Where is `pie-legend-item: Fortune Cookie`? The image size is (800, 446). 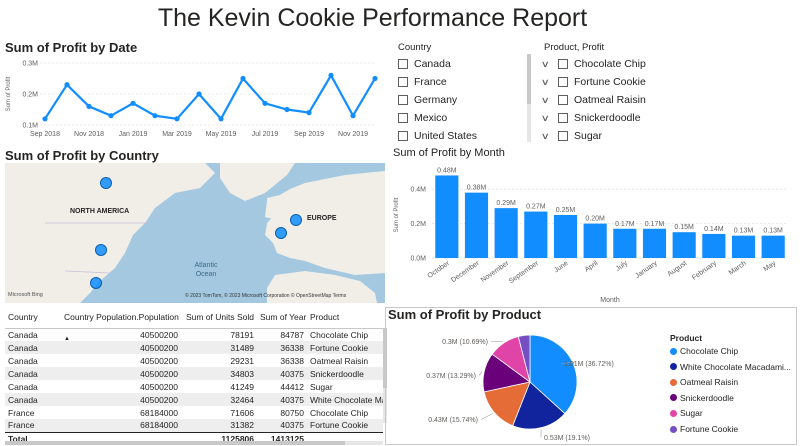 pie-legend-item: Fortune Cookie is located at coordinates (704, 429).